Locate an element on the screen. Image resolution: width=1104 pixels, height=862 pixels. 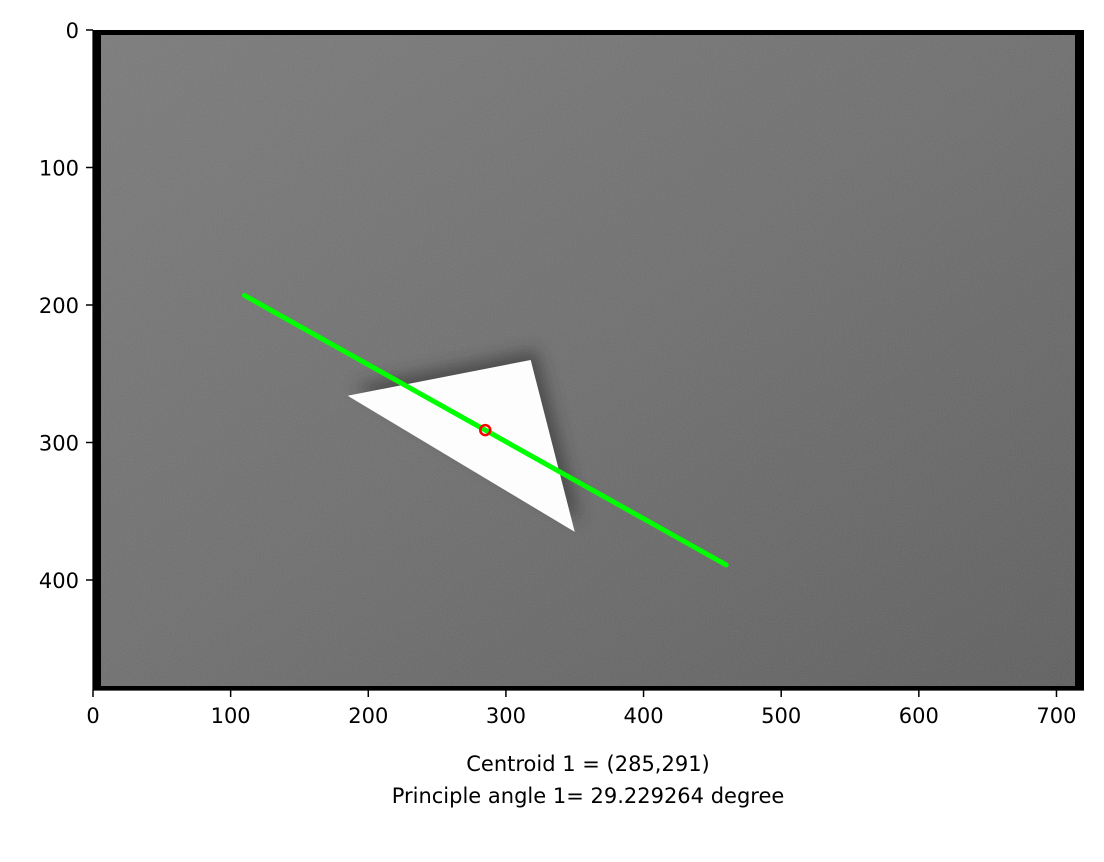
x-tick-label: 200 is located at coordinates (368, 716).